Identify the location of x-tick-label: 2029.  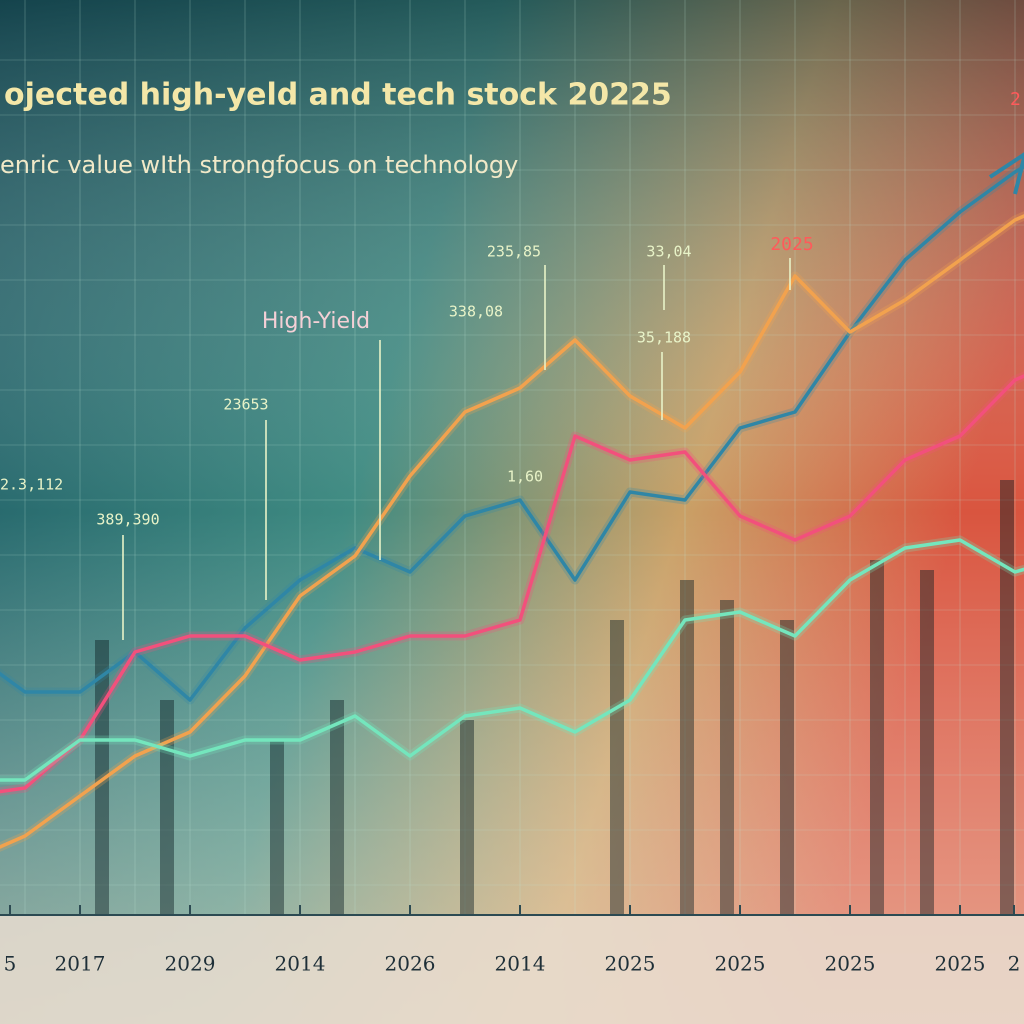
(190, 964).